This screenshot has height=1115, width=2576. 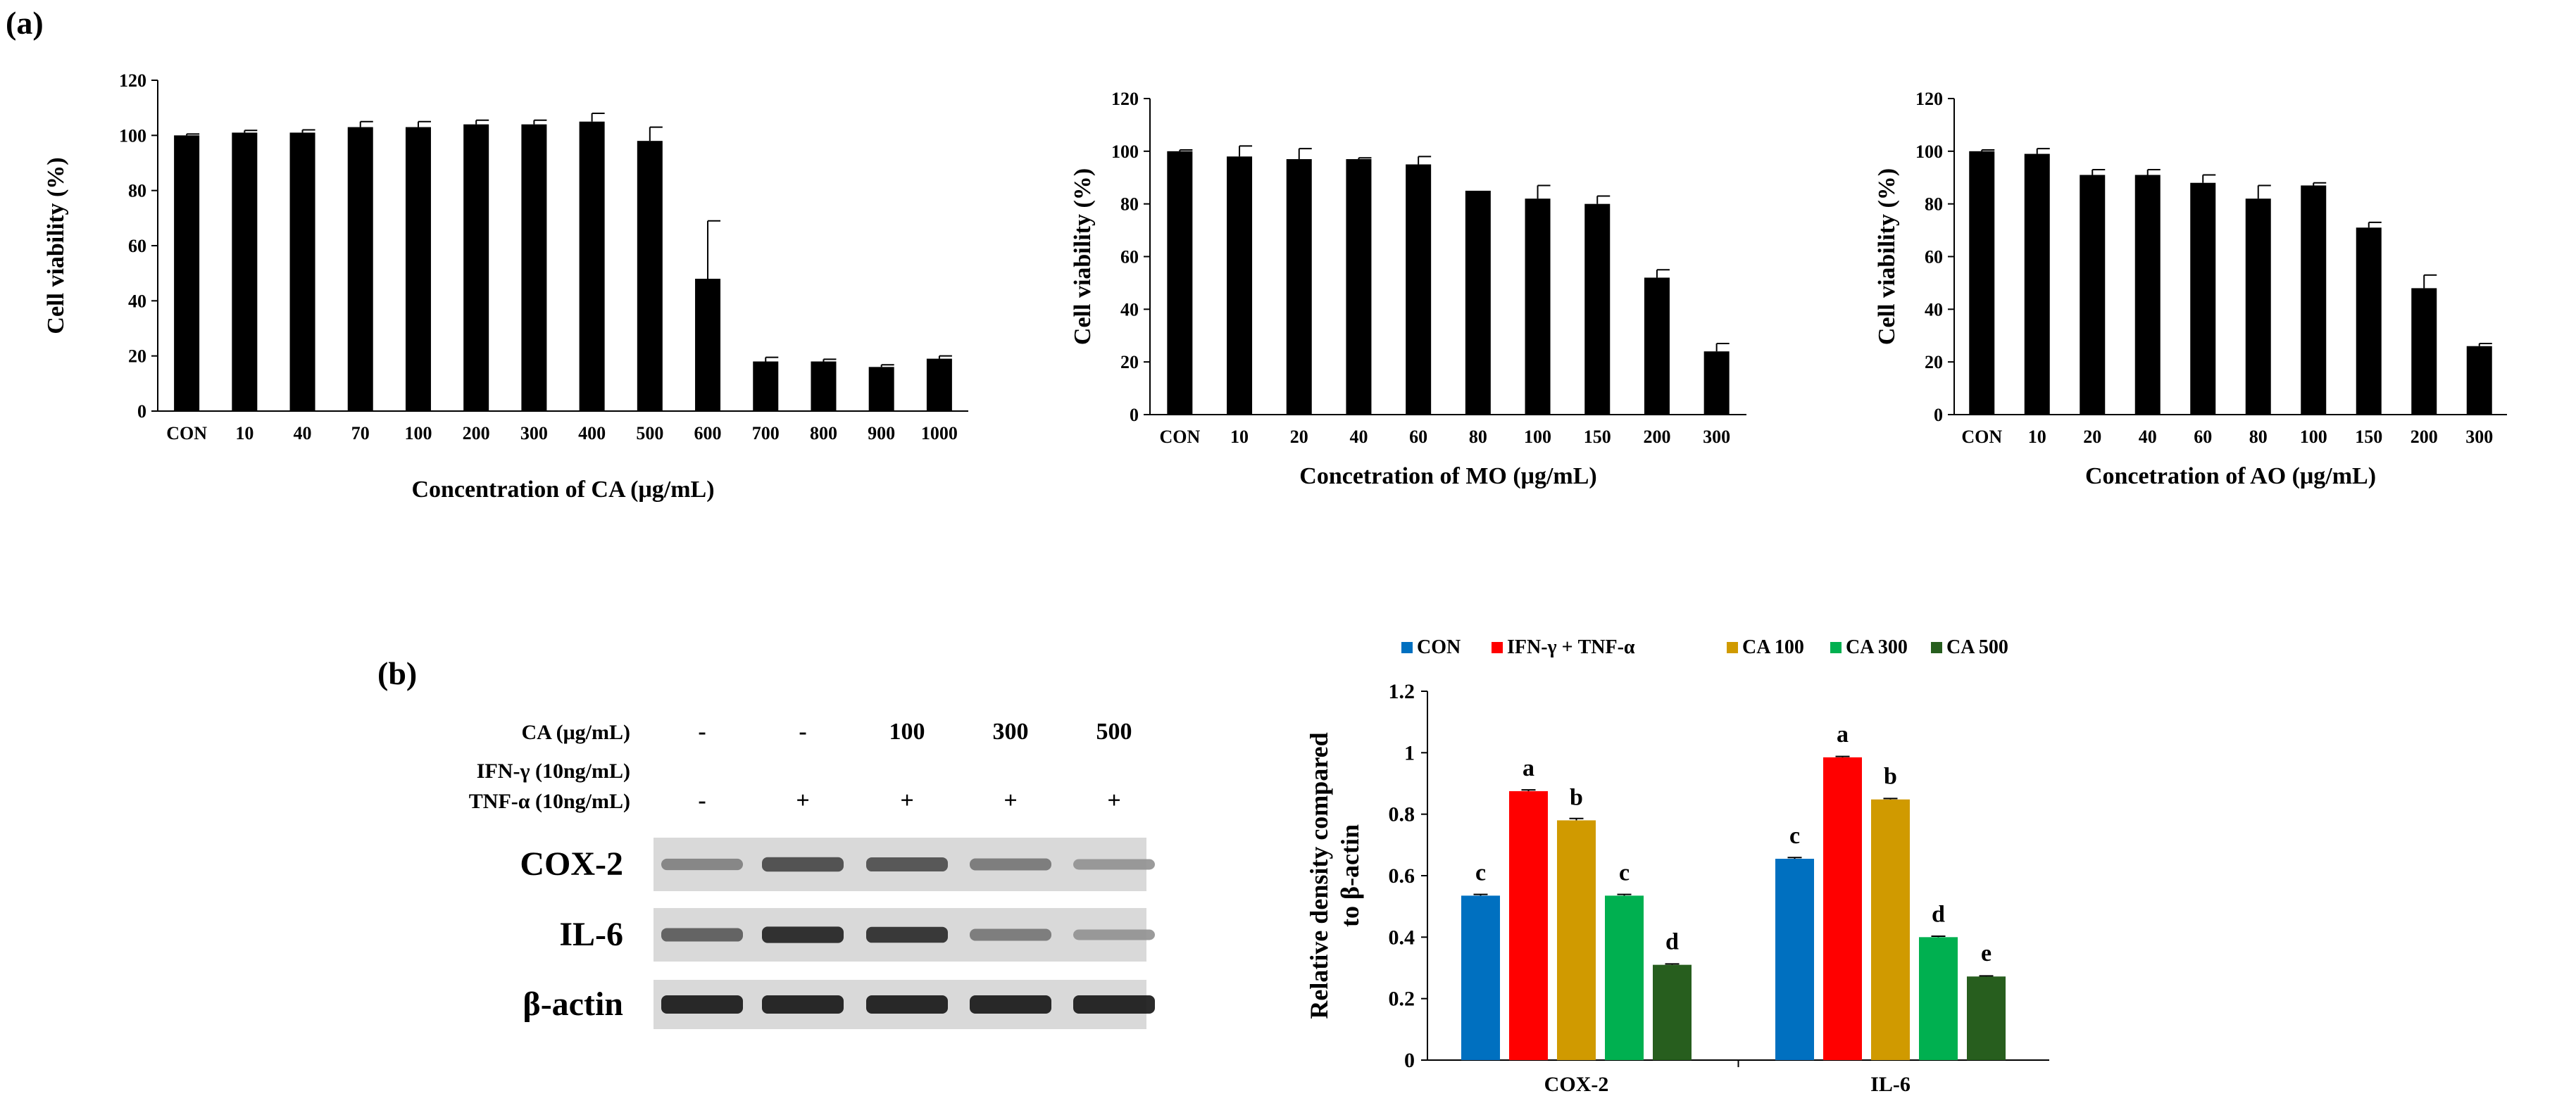 What do you see at coordinates (1402, 876) in the screenshot?
I see `y-tick-label: 0.6` at bounding box center [1402, 876].